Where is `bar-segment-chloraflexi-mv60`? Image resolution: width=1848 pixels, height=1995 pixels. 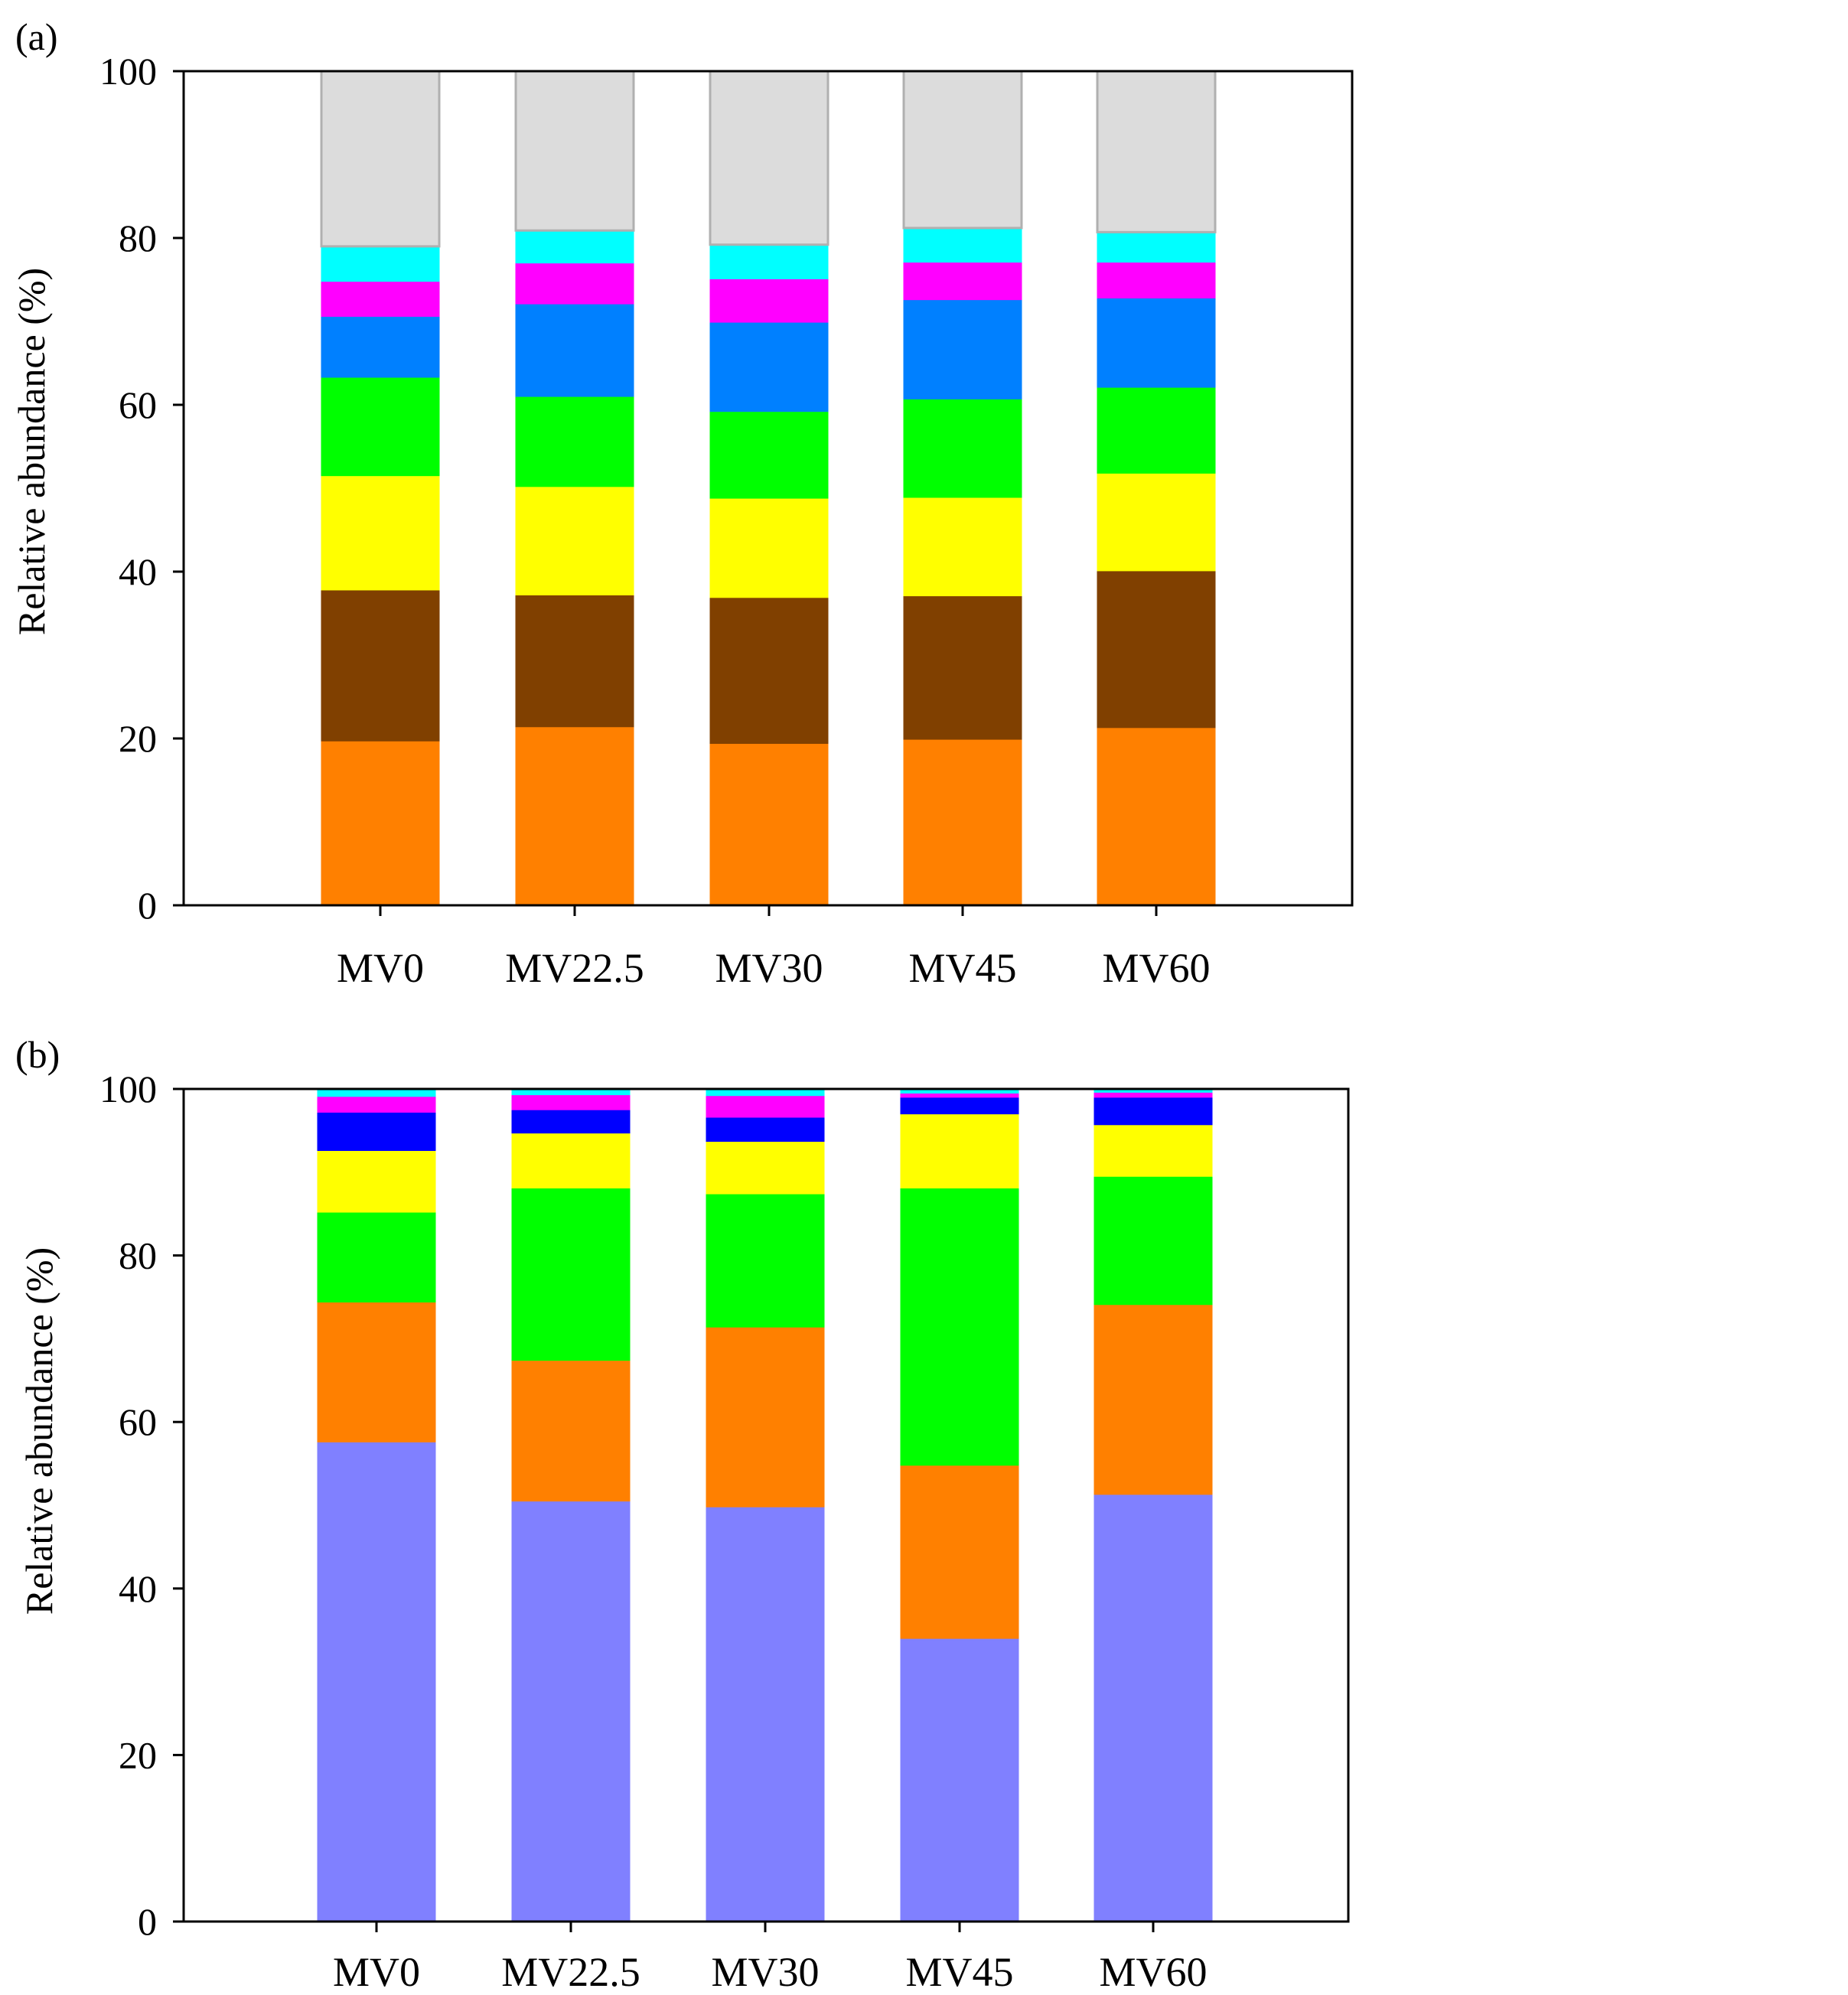 bar-segment-chloraflexi-mv60 is located at coordinates (1156, 816).